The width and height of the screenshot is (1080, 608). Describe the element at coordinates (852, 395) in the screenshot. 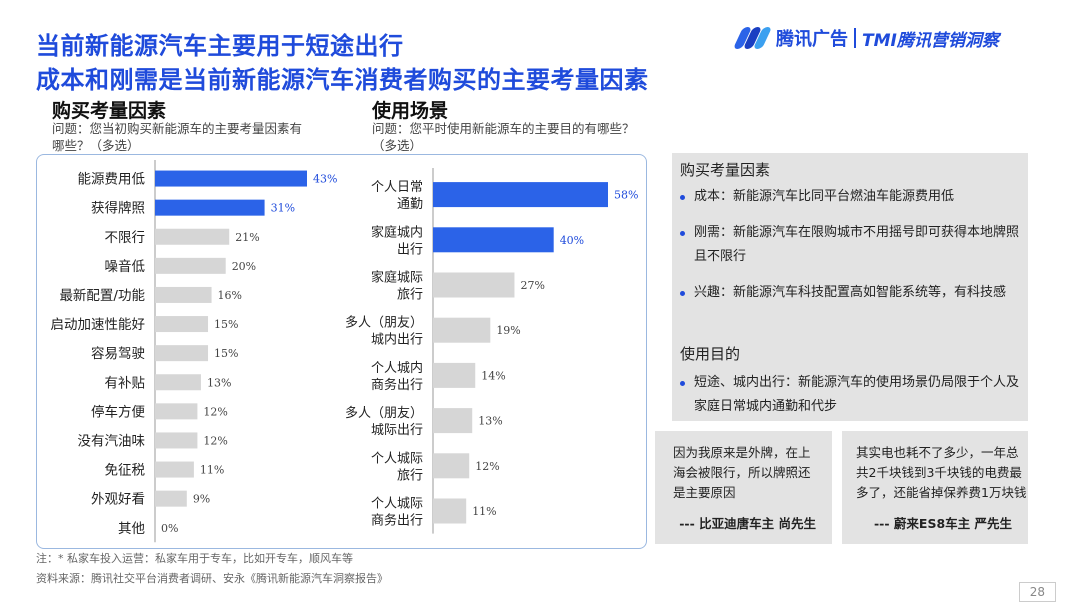

I see `summary-bullet-short-trip: 短途、城内出行：新能源汽车的使用场景仍局限于个人及家庭日常城内通勤和代步` at that location.